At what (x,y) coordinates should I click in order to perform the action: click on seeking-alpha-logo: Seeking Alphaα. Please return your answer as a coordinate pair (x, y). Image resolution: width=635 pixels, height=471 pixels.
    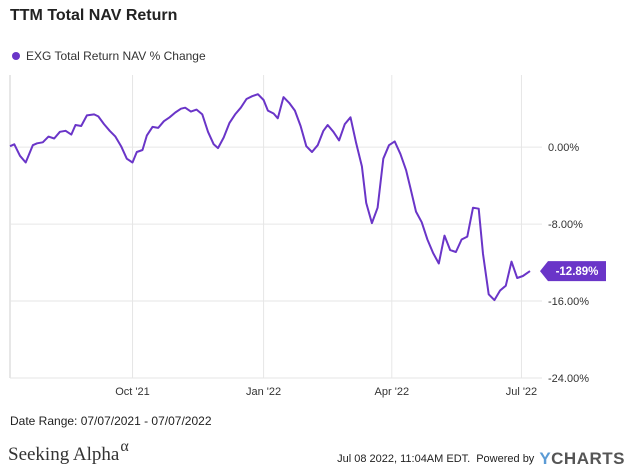
    Looking at the image, I should click on (68, 452).